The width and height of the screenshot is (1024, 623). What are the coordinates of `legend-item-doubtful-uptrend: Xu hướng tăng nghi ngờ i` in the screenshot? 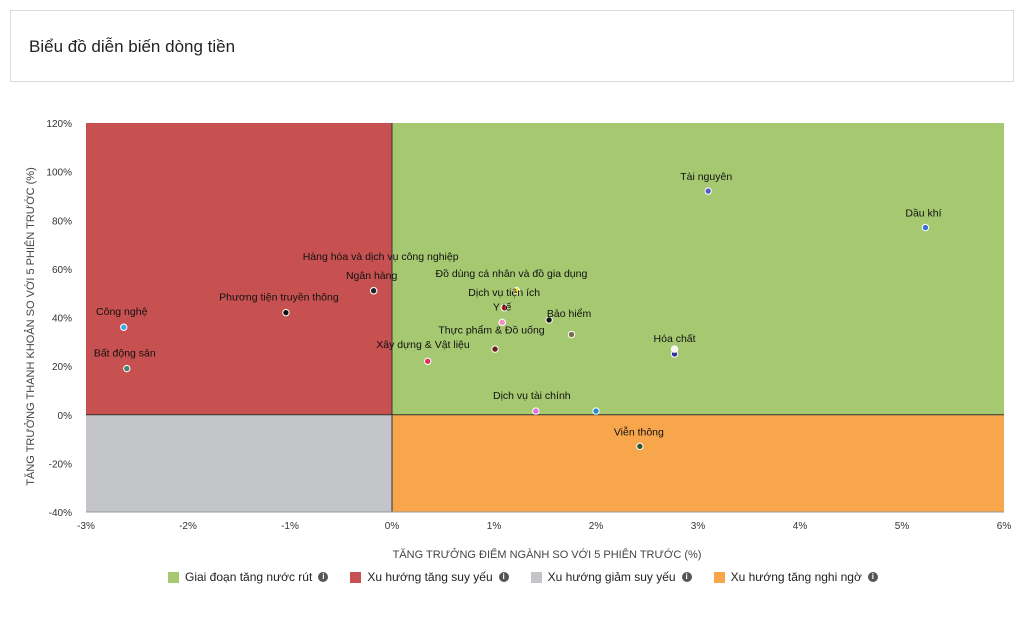 It's located at (795, 577).